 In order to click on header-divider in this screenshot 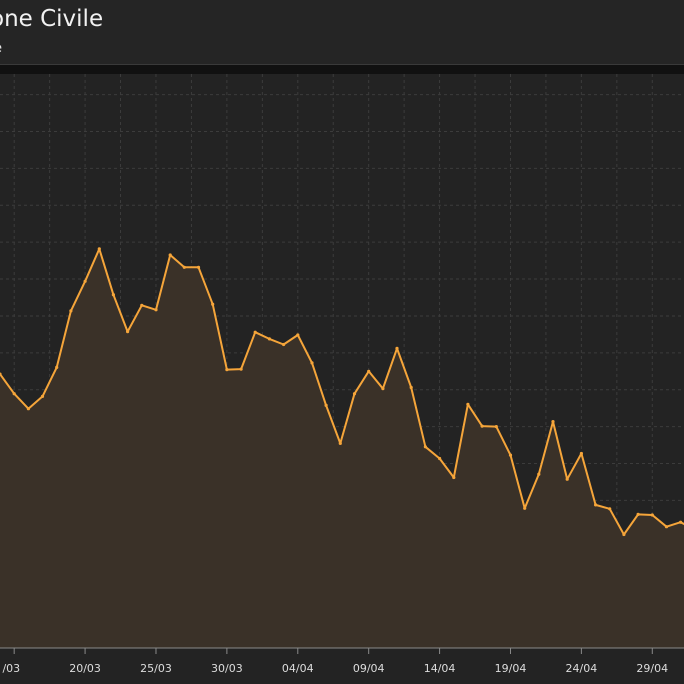, I will do `click(342, 69)`.